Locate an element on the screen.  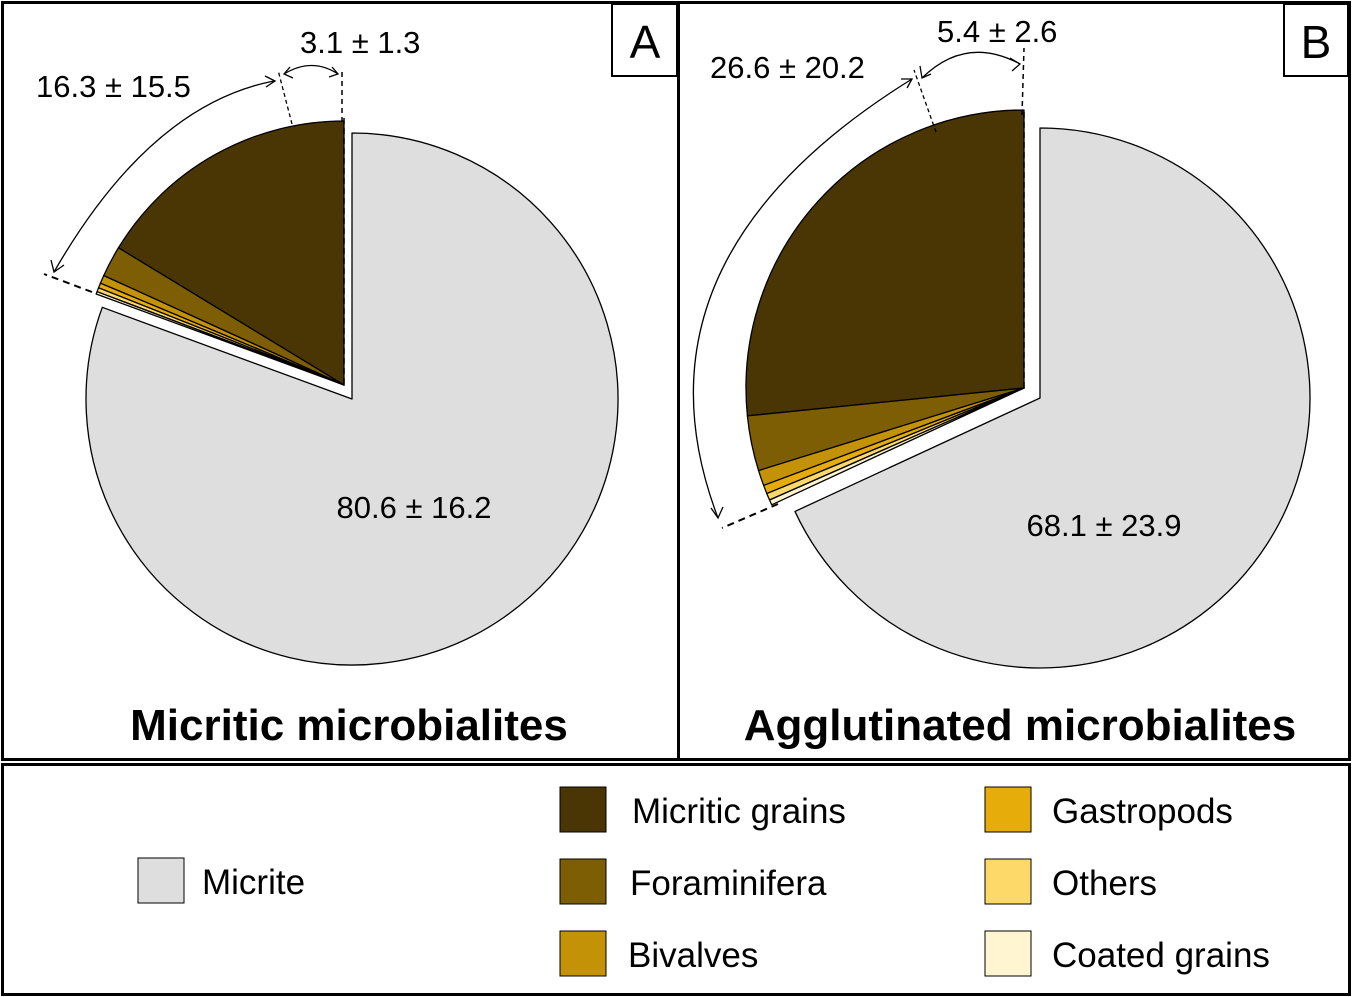
legend-label-foraminifera: Foraminifera is located at coordinates (728, 883).